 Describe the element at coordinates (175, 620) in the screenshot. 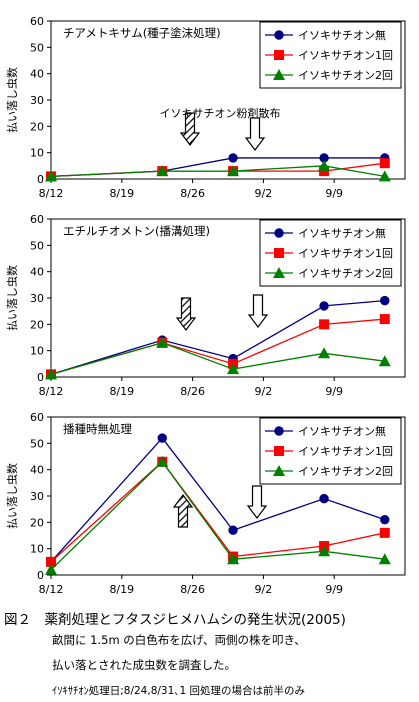

I see `figure-caption-title: 図２ 薬剤処理とフタスジヒメハムシの発生状況(2005)` at that location.